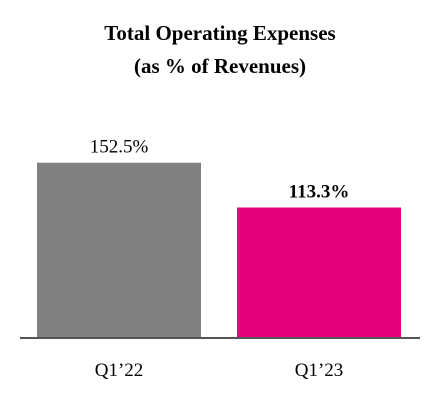 The image size is (440, 400). Describe the element at coordinates (220, 66) in the screenshot. I see `chart-subtitle: (as % of Revenues)` at that location.